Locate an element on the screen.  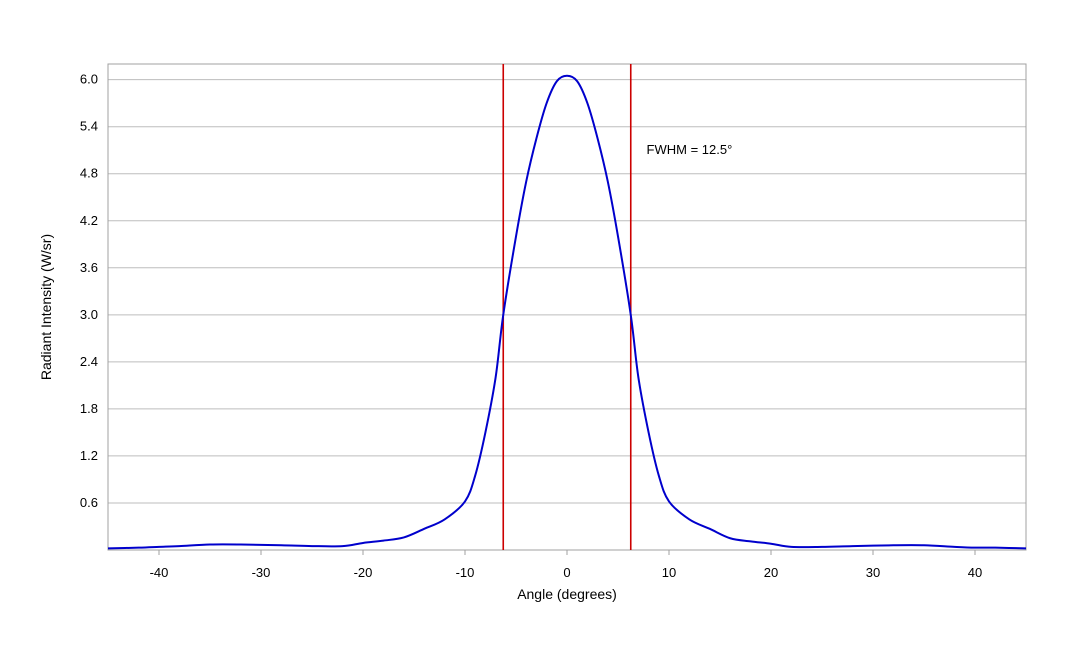
fwhm-annotation: FWHM = 12.5° is located at coordinates (690, 149).